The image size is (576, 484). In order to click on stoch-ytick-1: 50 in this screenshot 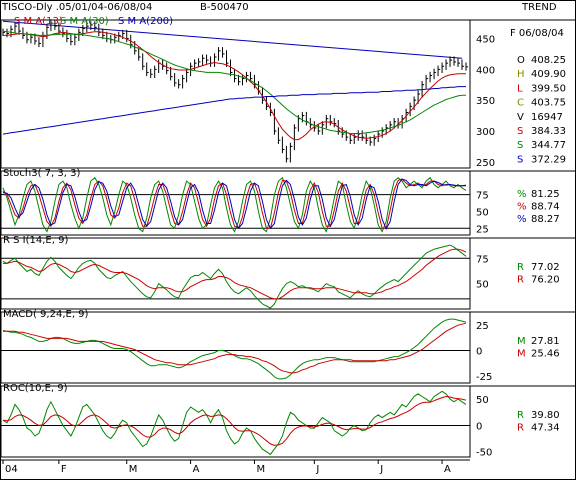, I will do `click(482, 212)`.